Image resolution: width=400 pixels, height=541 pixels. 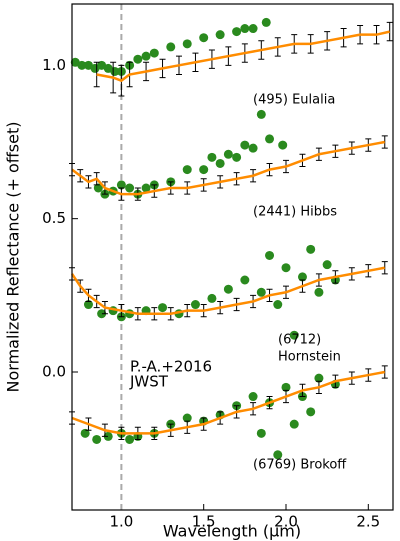 What do you see at coordinates (54, 372) in the screenshot?
I see `y-tick-label: 0.0` at bounding box center [54, 372].